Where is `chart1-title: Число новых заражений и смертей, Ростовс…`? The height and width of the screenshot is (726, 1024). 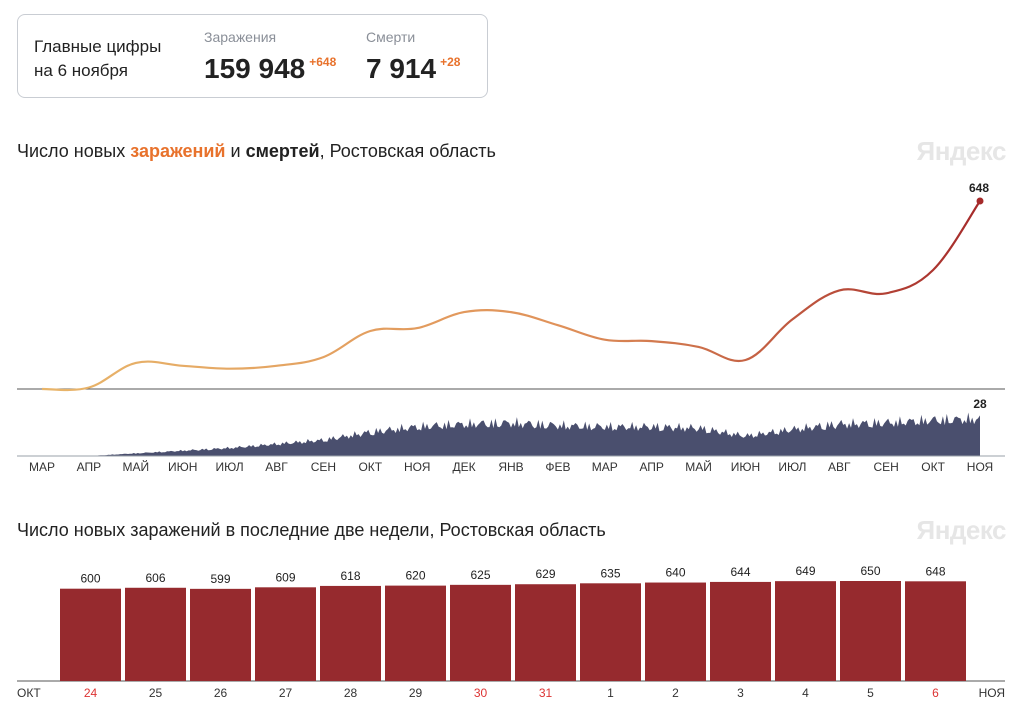 chart1-title: Число новых заражений и смертей, Ростовс… is located at coordinates (256, 151).